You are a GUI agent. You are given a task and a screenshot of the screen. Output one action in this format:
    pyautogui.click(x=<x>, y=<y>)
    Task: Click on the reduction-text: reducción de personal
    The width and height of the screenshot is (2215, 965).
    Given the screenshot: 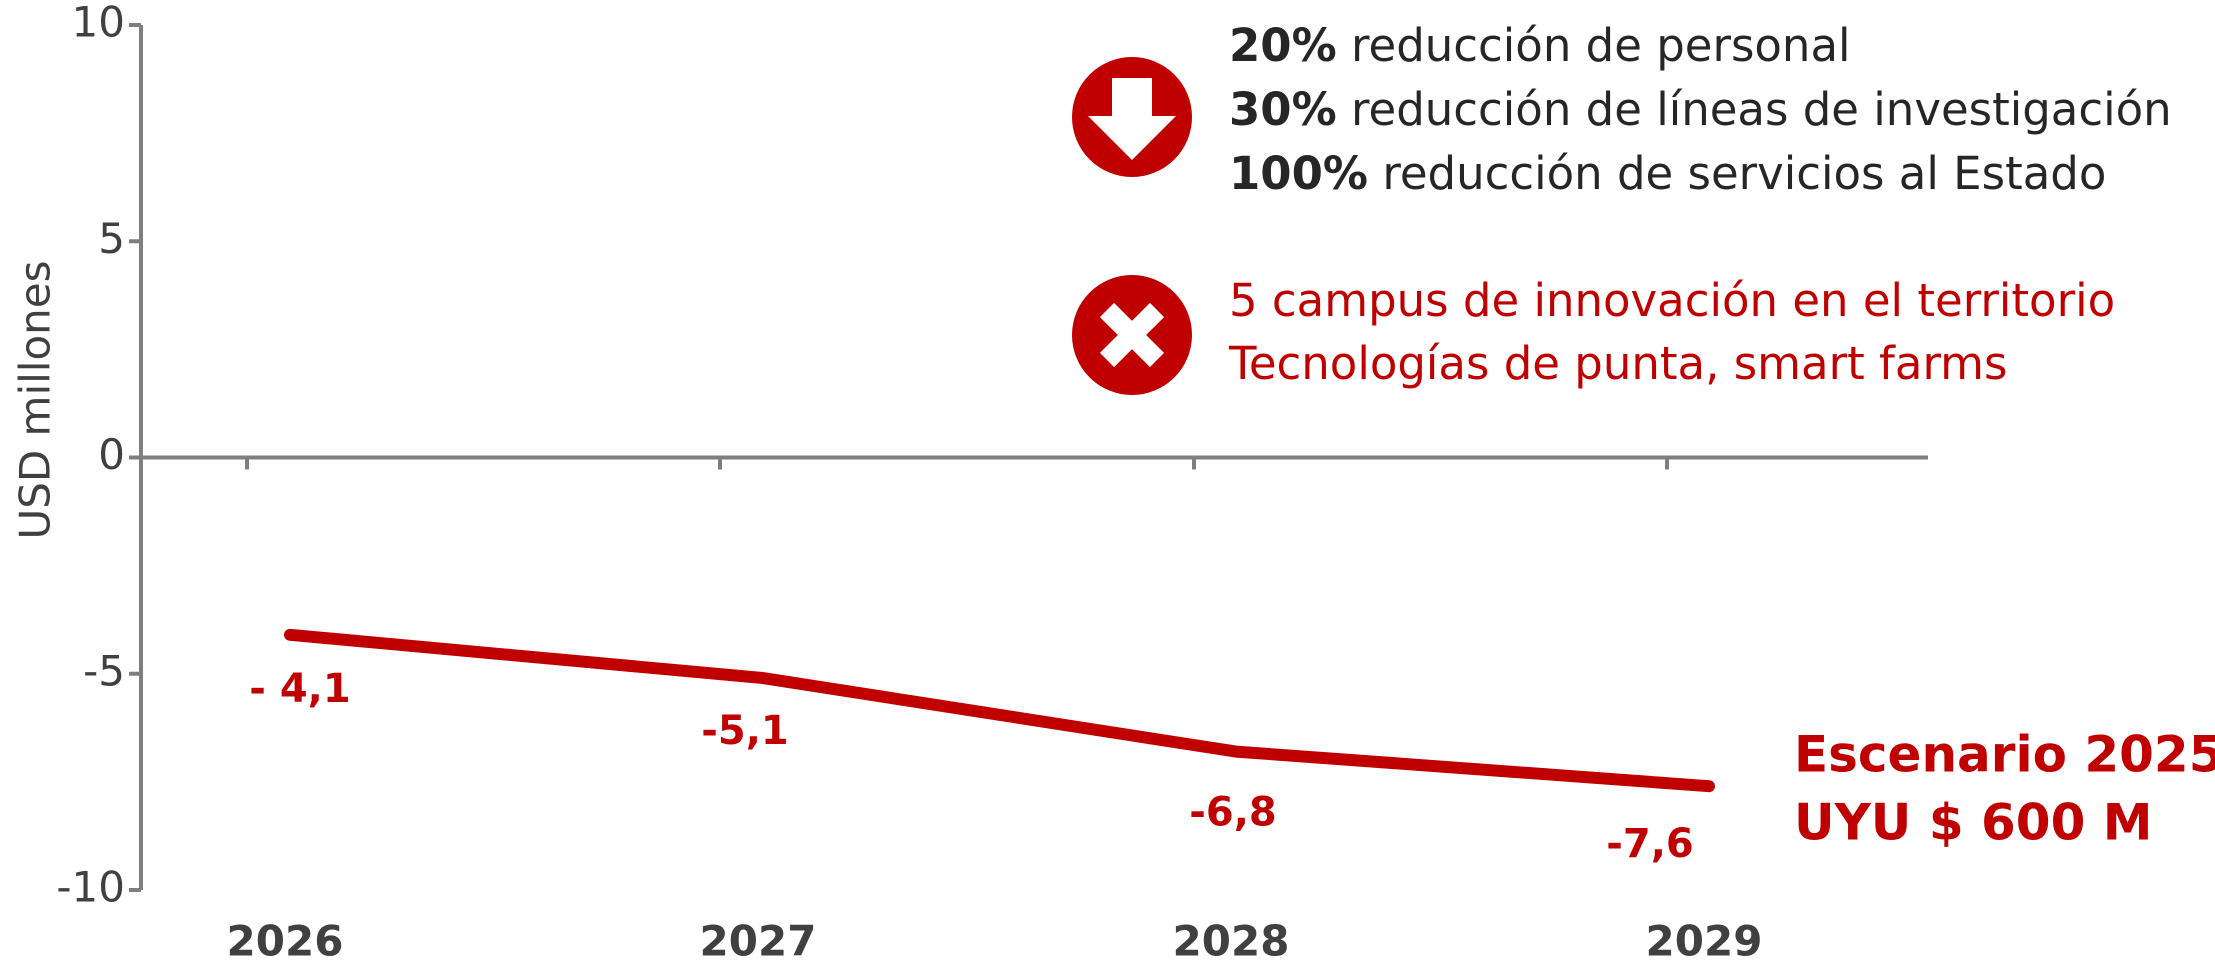 What is the action you would take?
    pyautogui.click(x=1594, y=45)
    